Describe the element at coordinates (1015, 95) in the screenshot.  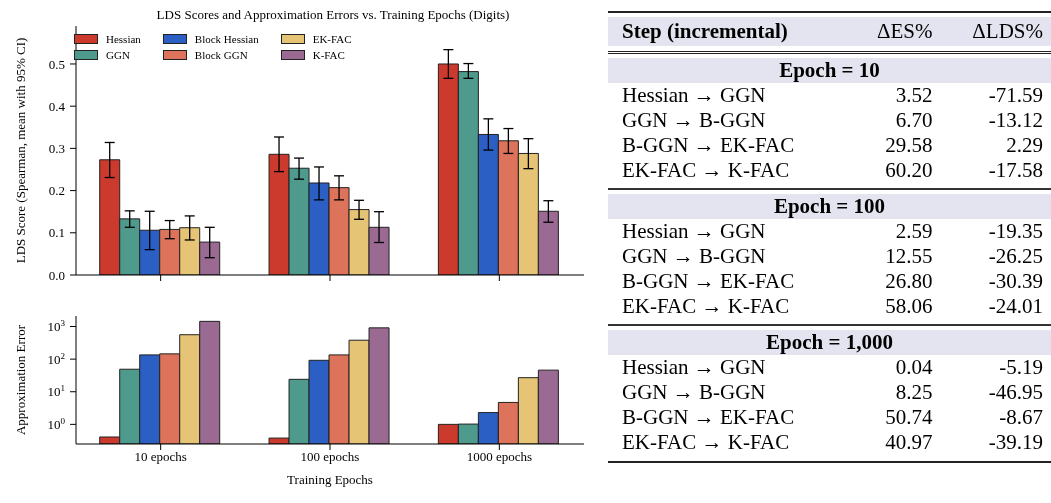
I see `text: -71.59` at that location.